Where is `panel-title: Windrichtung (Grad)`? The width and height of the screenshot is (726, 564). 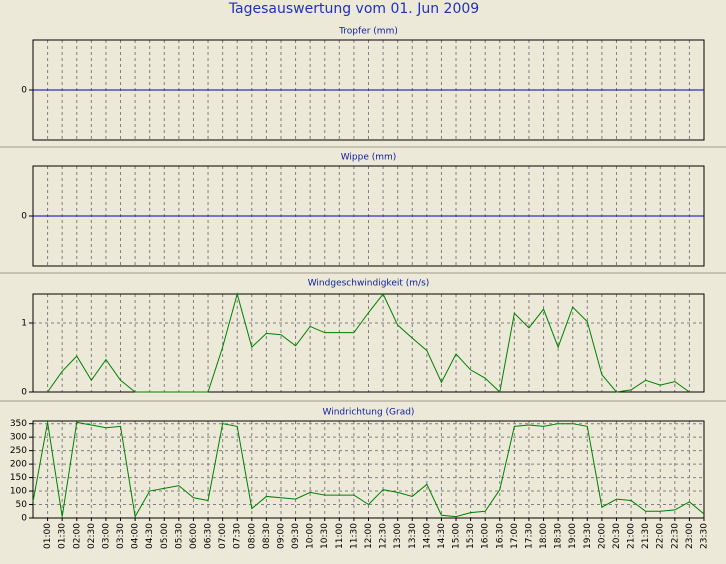
panel-title: Windrichtung (Grad) is located at coordinates (369, 413).